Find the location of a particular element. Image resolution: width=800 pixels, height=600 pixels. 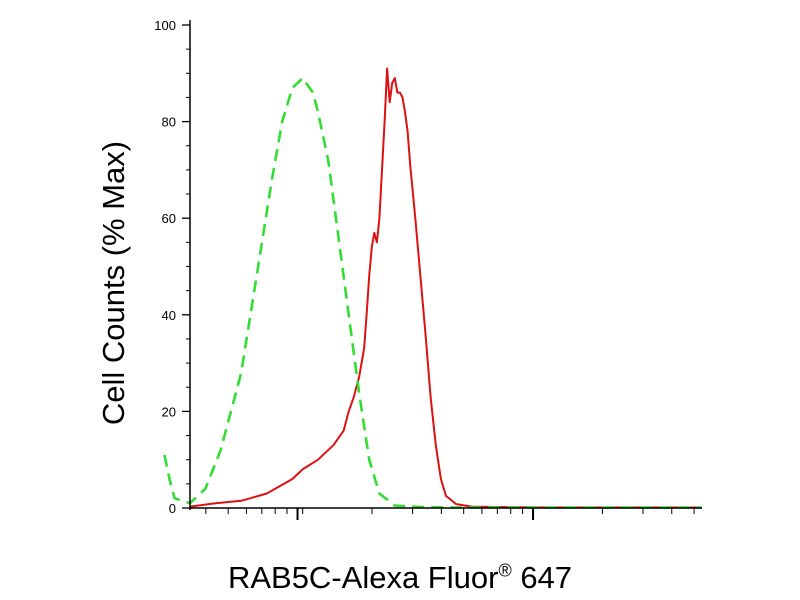

x-axis-label: RAB5C-Alexa Fluor® 647 is located at coordinates (400, 578).